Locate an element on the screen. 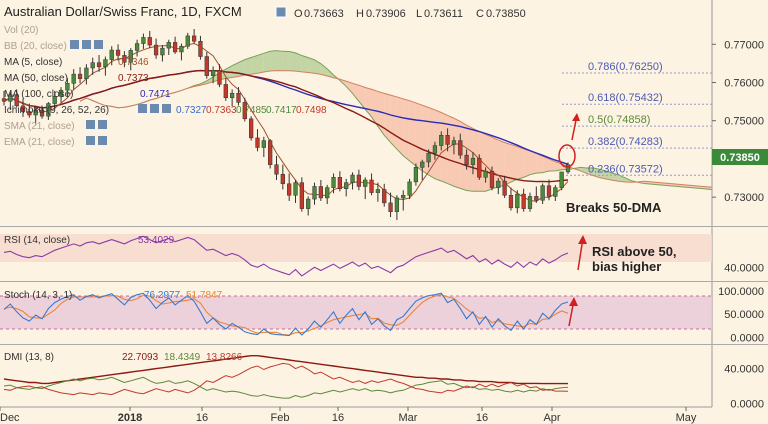 Image resolution: width=768 pixels, height=424 pixels. legend-ichimoku-label: Ichimoku (9, 26, 52, 26) is located at coordinates (56, 110).